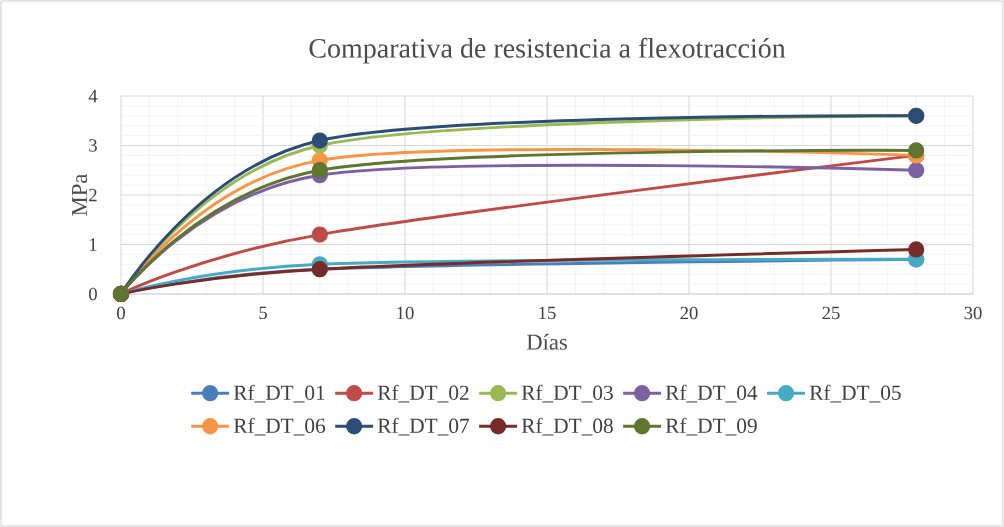 The image size is (1004, 527). Describe the element at coordinates (263, 313) in the screenshot. I see `x-tick-label: 5` at that location.